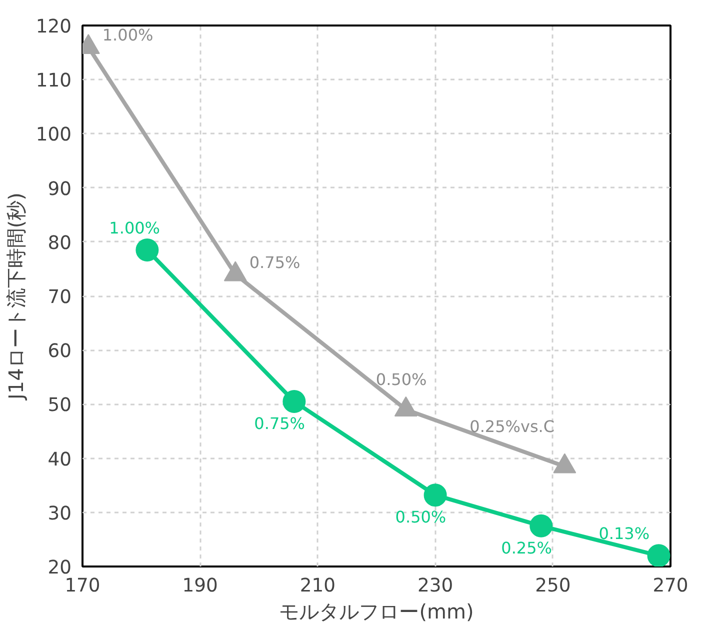  I want to click on y-axis-title: J14ロート流下時間(秒), so click(16, 297).